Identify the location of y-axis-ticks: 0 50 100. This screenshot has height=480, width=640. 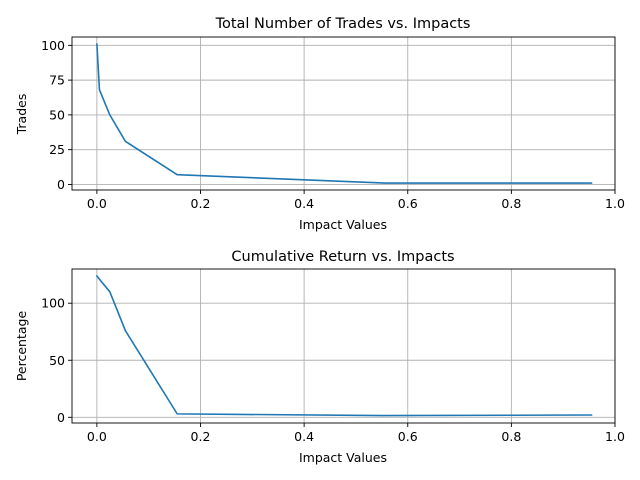
(56, 360).